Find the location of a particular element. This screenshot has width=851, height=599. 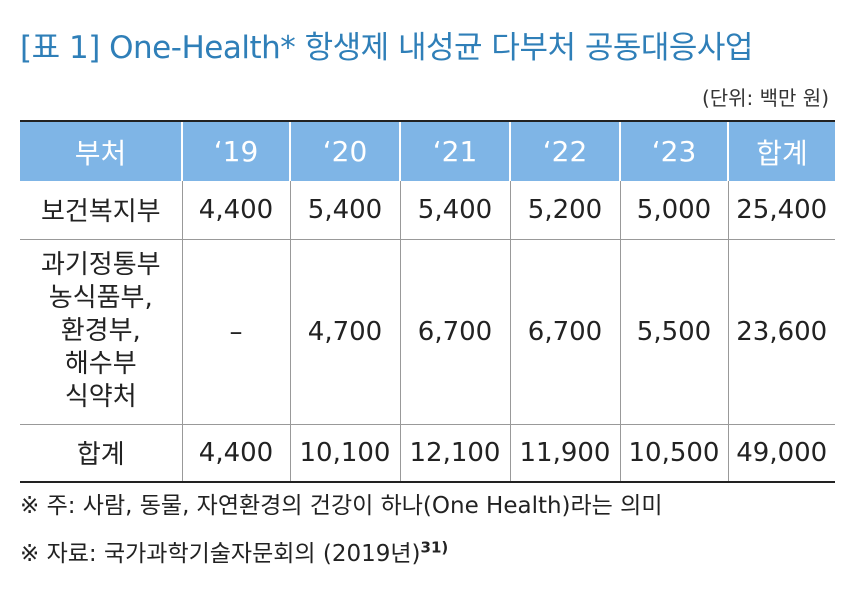

value-cell: 25,400 is located at coordinates (781, 210).